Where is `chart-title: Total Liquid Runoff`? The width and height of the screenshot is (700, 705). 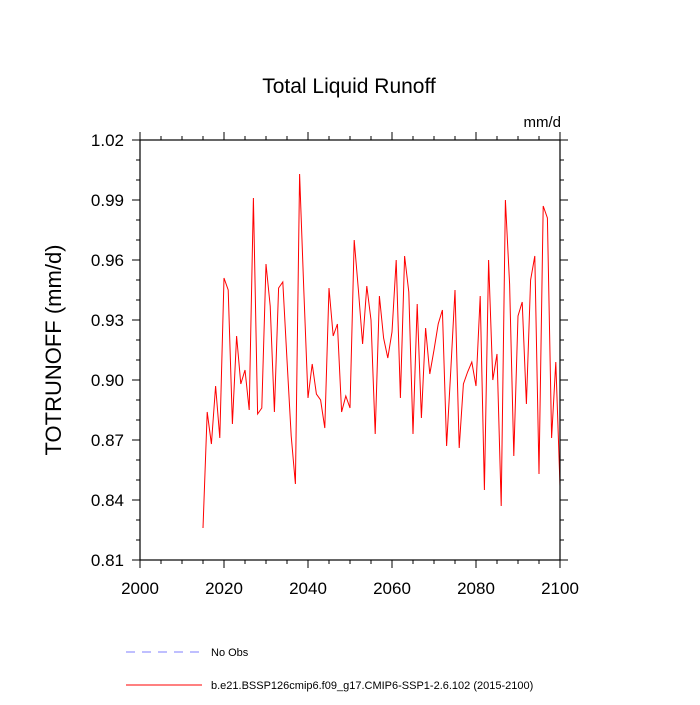
chart-title: Total Liquid Runoff is located at coordinates (349, 86).